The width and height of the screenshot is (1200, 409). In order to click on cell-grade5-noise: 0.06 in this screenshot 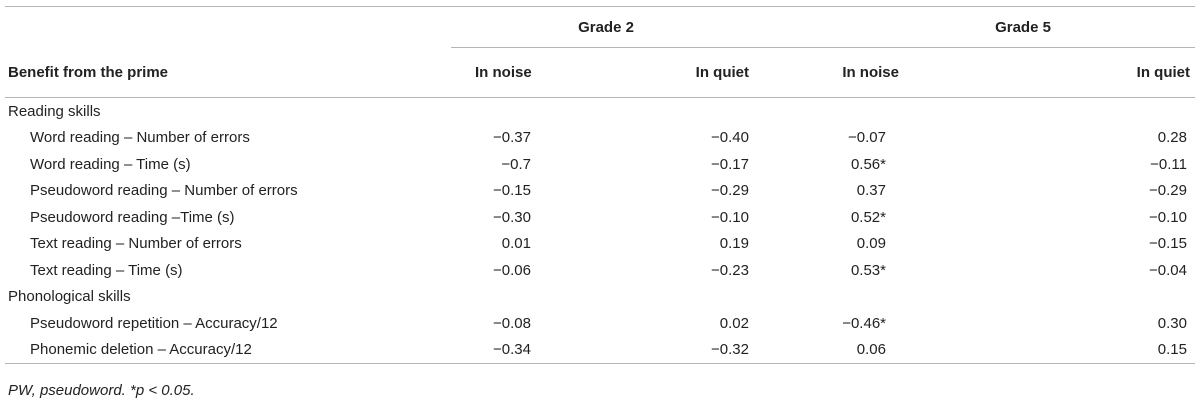, I will do `click(871, 350)`.